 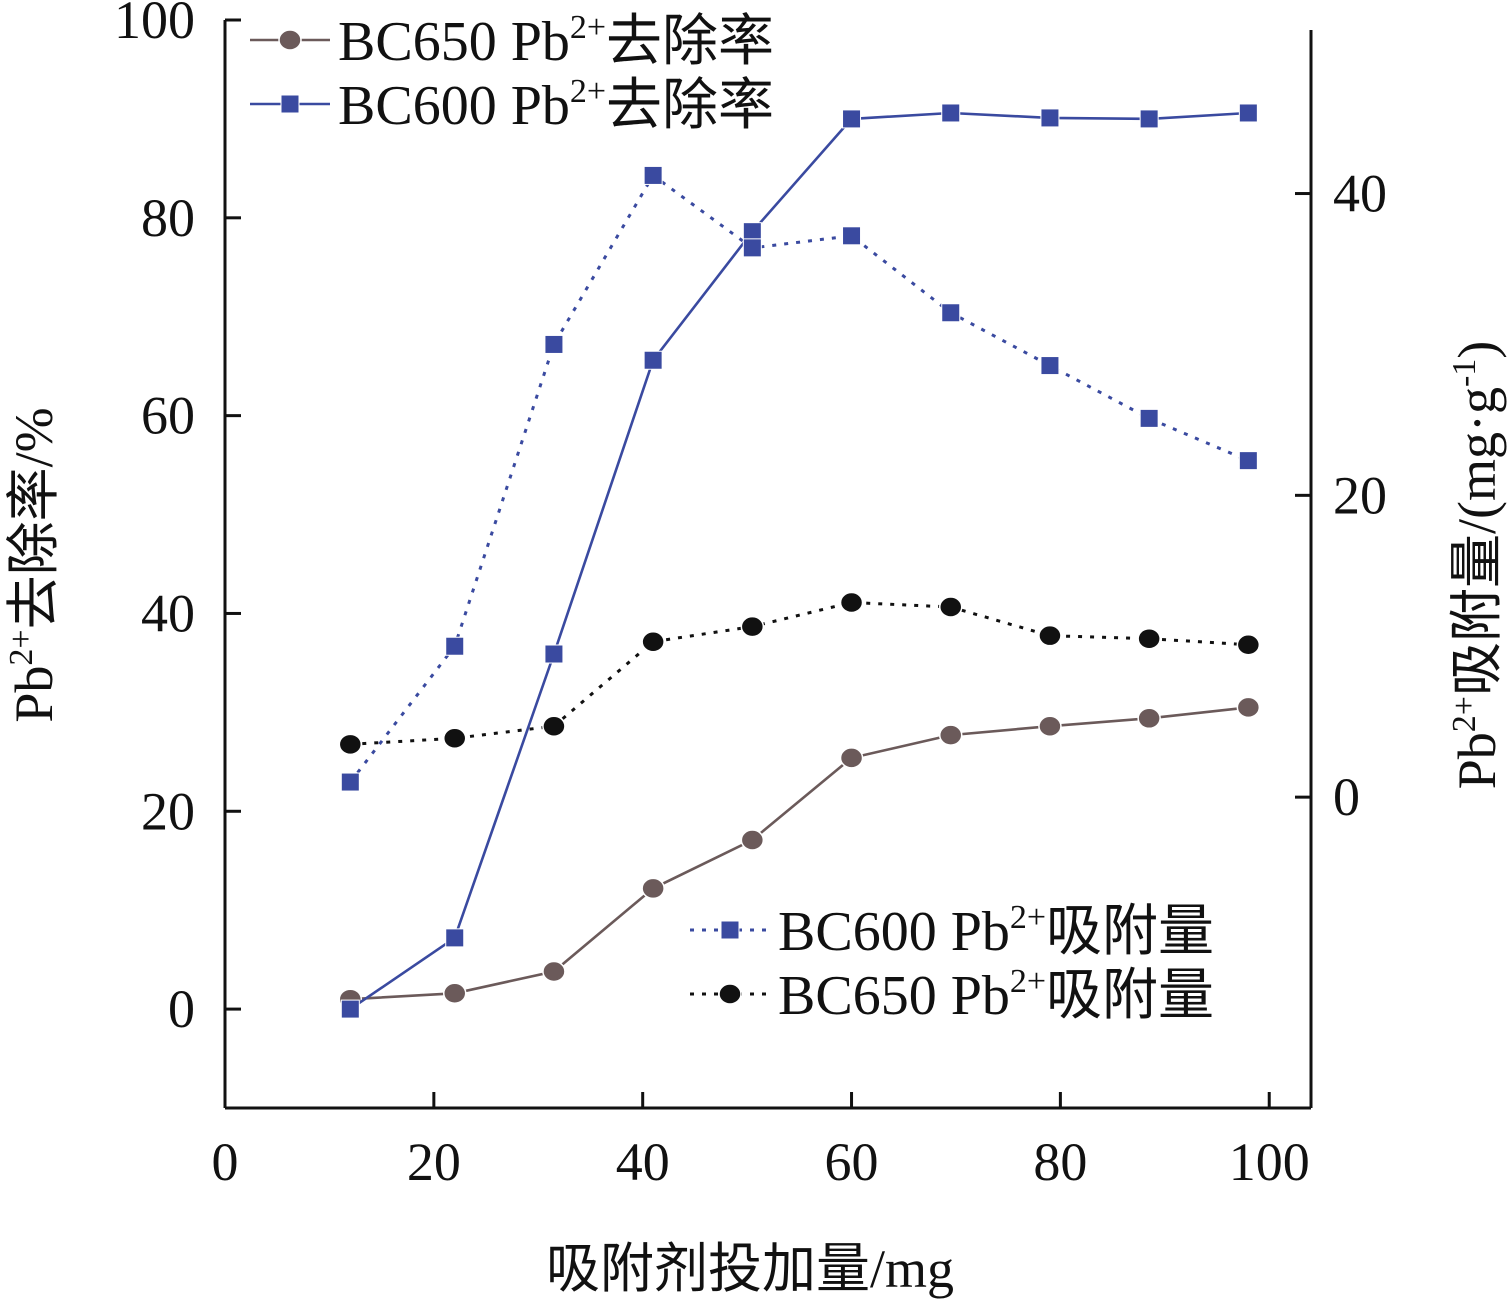 What do you see at coordinates (643, 1162) in the screenshot?
I see `x-tick-label: 40` at bounding box center [643, 1162].